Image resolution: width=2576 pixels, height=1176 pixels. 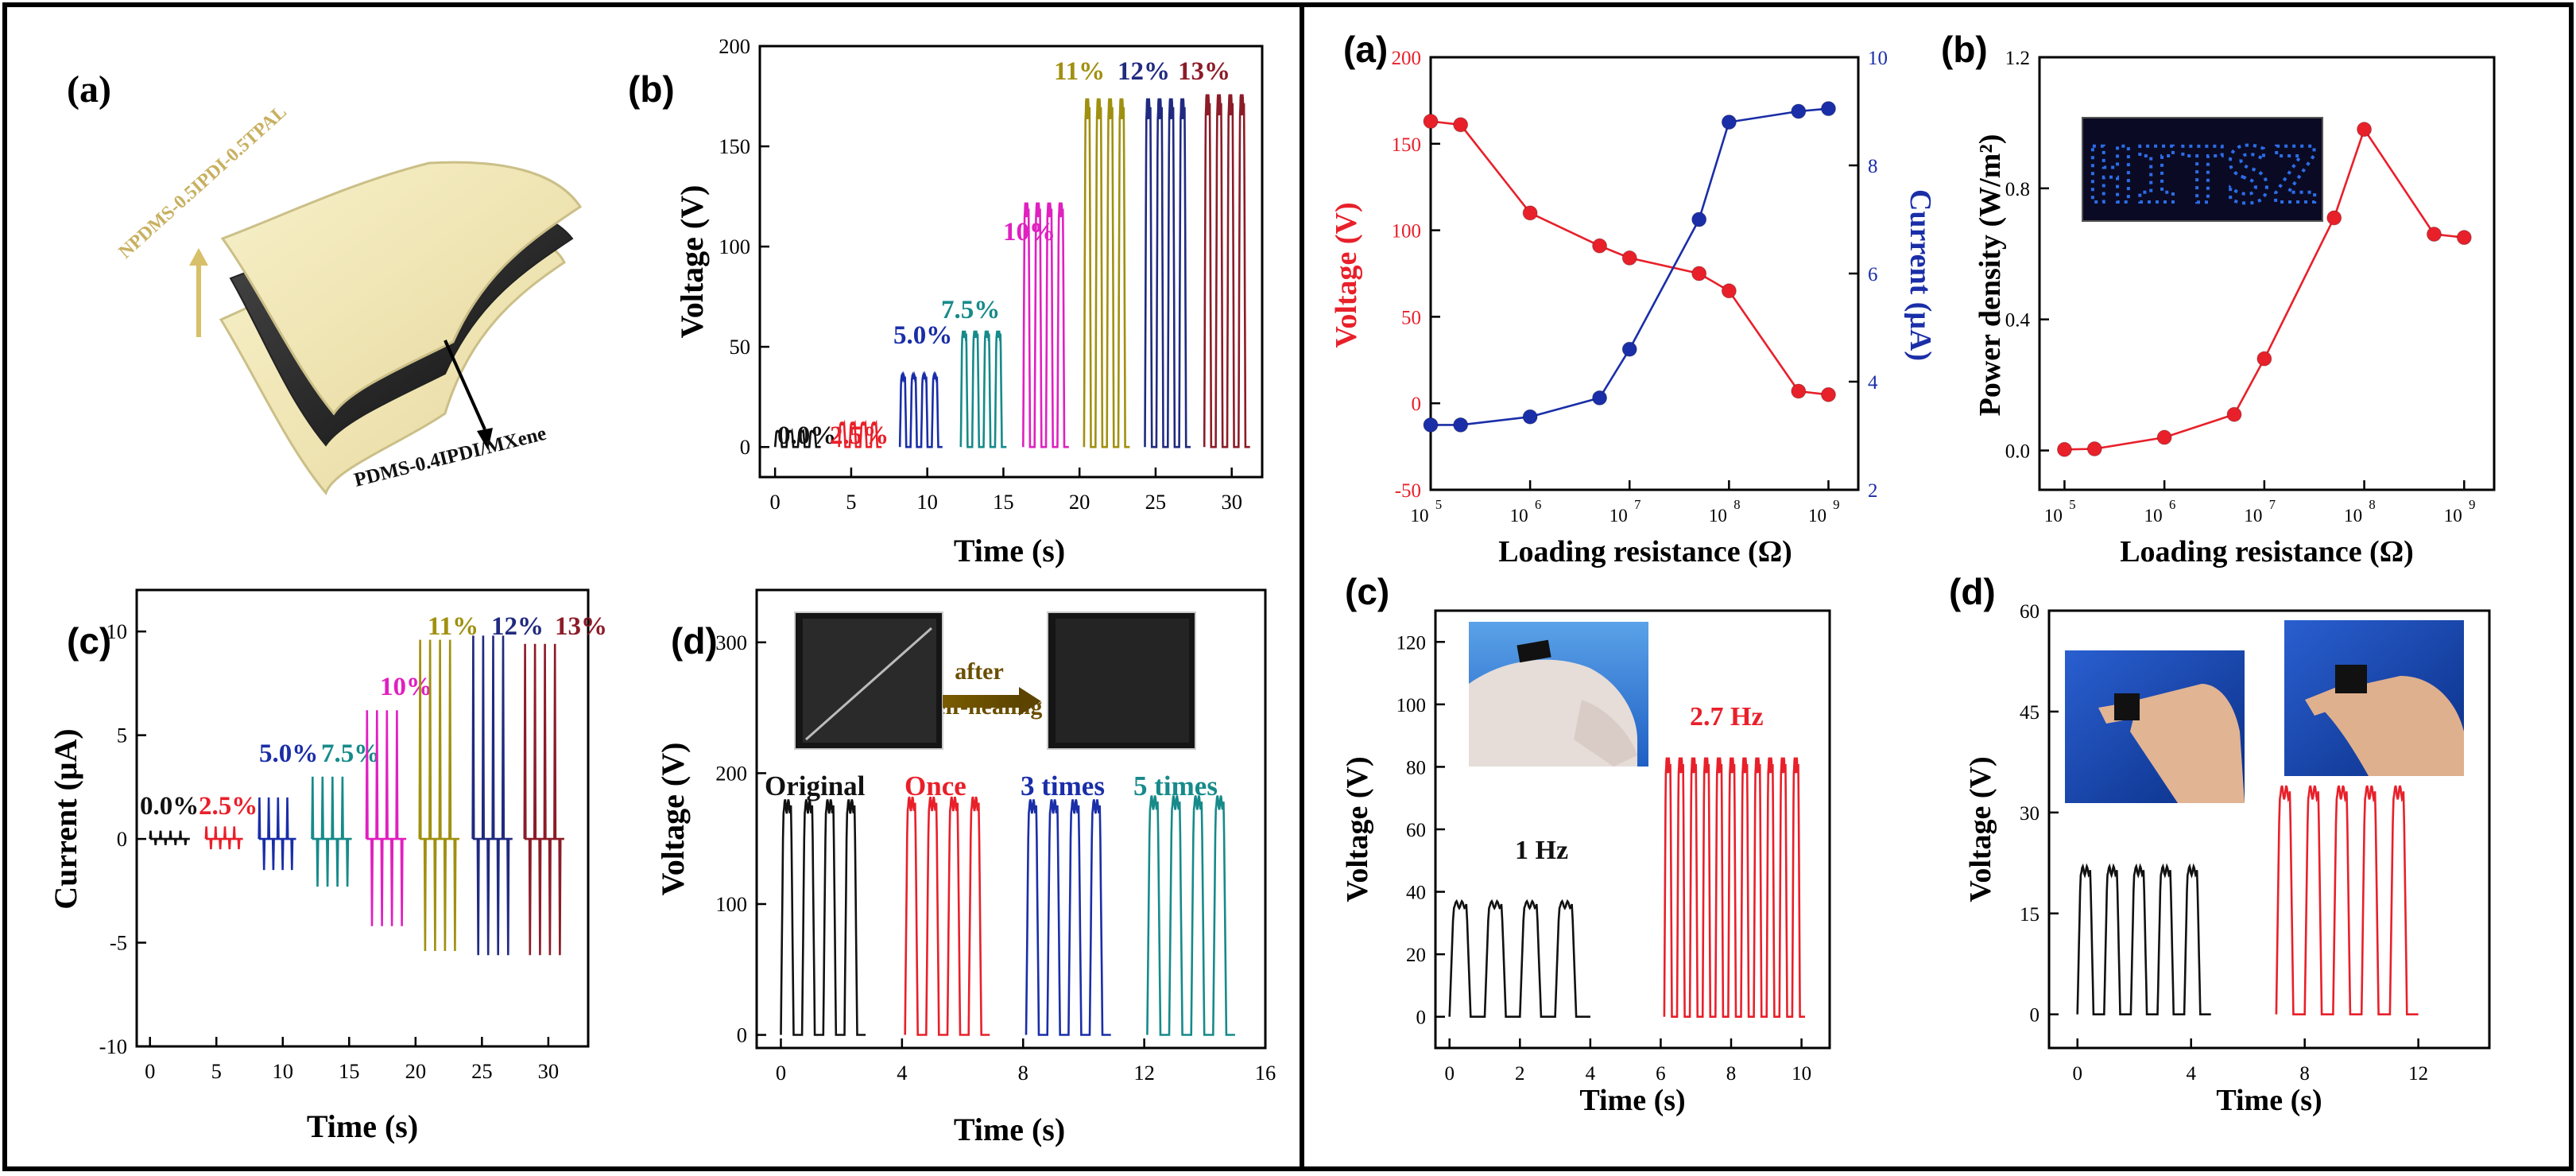 What do you see at coordinates (1416, 767) in the screenshot?
I see `y-tick-label: 80` at bounding box center [1416, 767].